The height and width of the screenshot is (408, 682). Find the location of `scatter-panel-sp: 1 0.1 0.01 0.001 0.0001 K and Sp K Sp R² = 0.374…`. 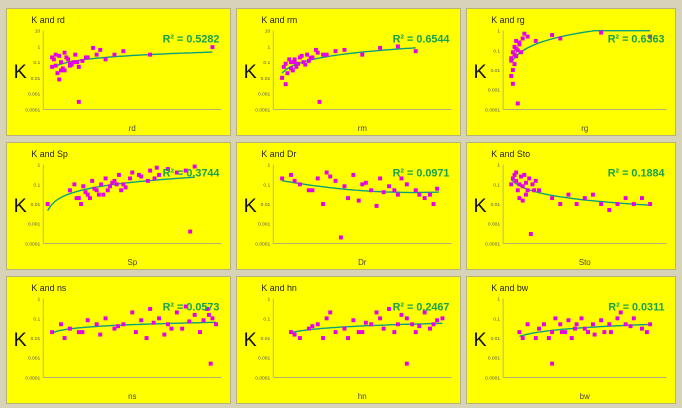

scatter-panel-sp: 1 0.1 0.01 0.001 0.0001 K and Sp K Sp R² = 0.374… is located at coordinates (118, 206).